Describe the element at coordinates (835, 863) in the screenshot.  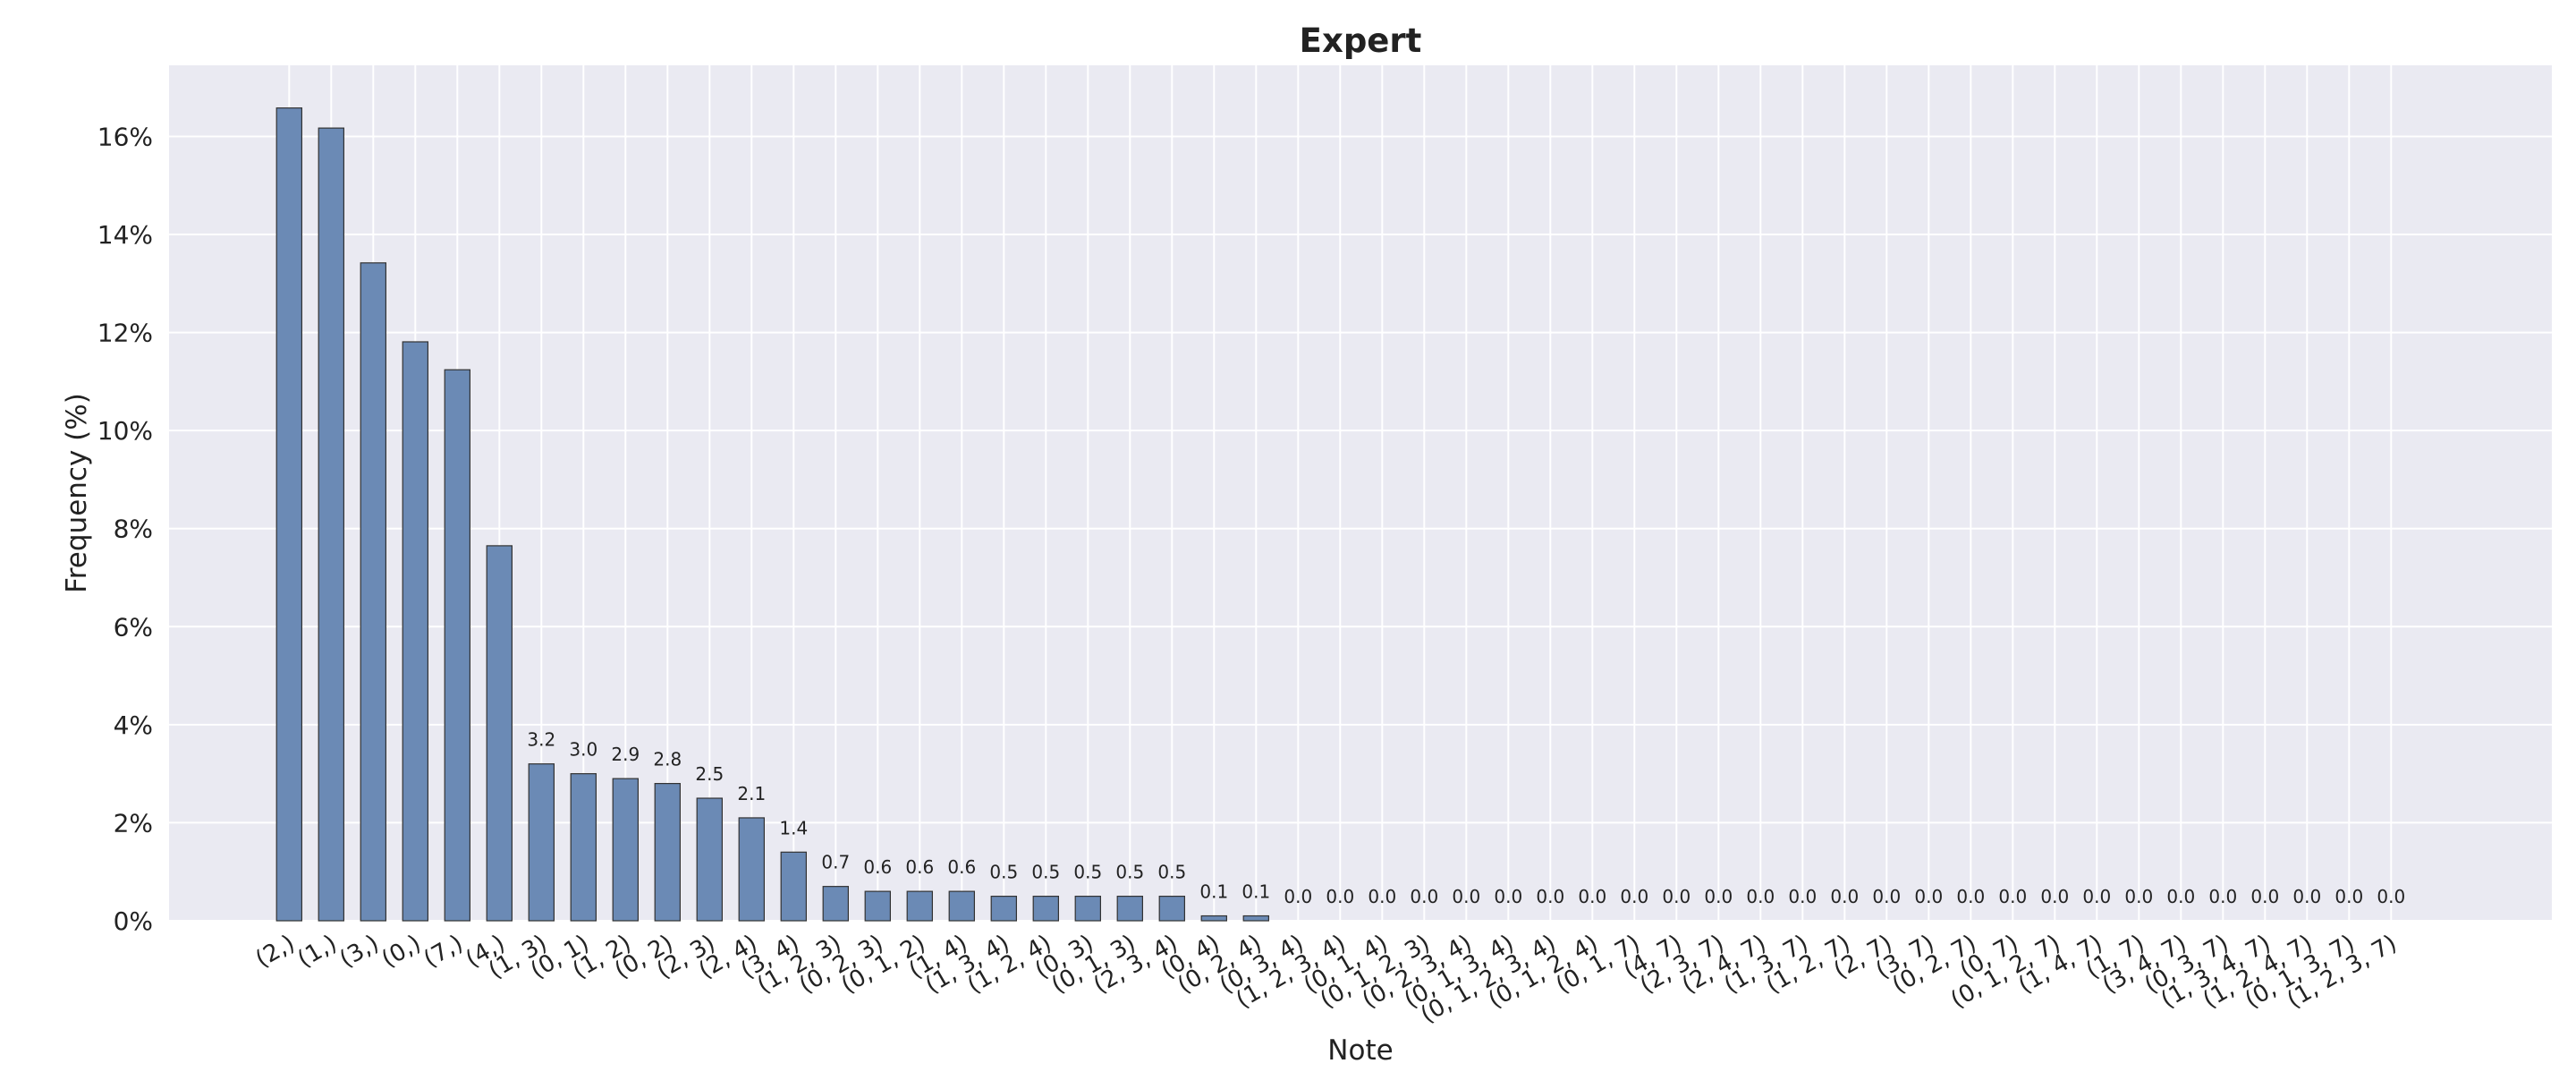
I see `value-label: 0.7` at that location.